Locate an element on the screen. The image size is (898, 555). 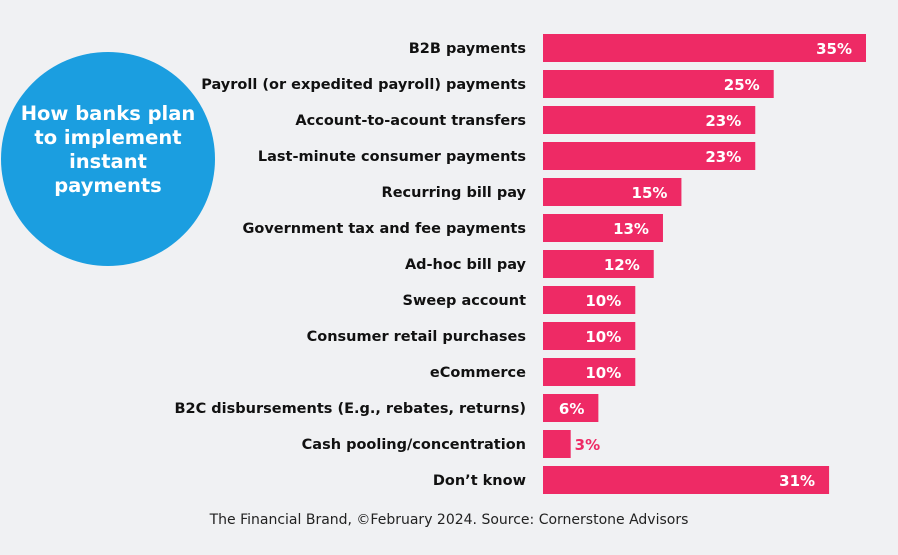
value-label: 3% is located at coordinates (587, 445).